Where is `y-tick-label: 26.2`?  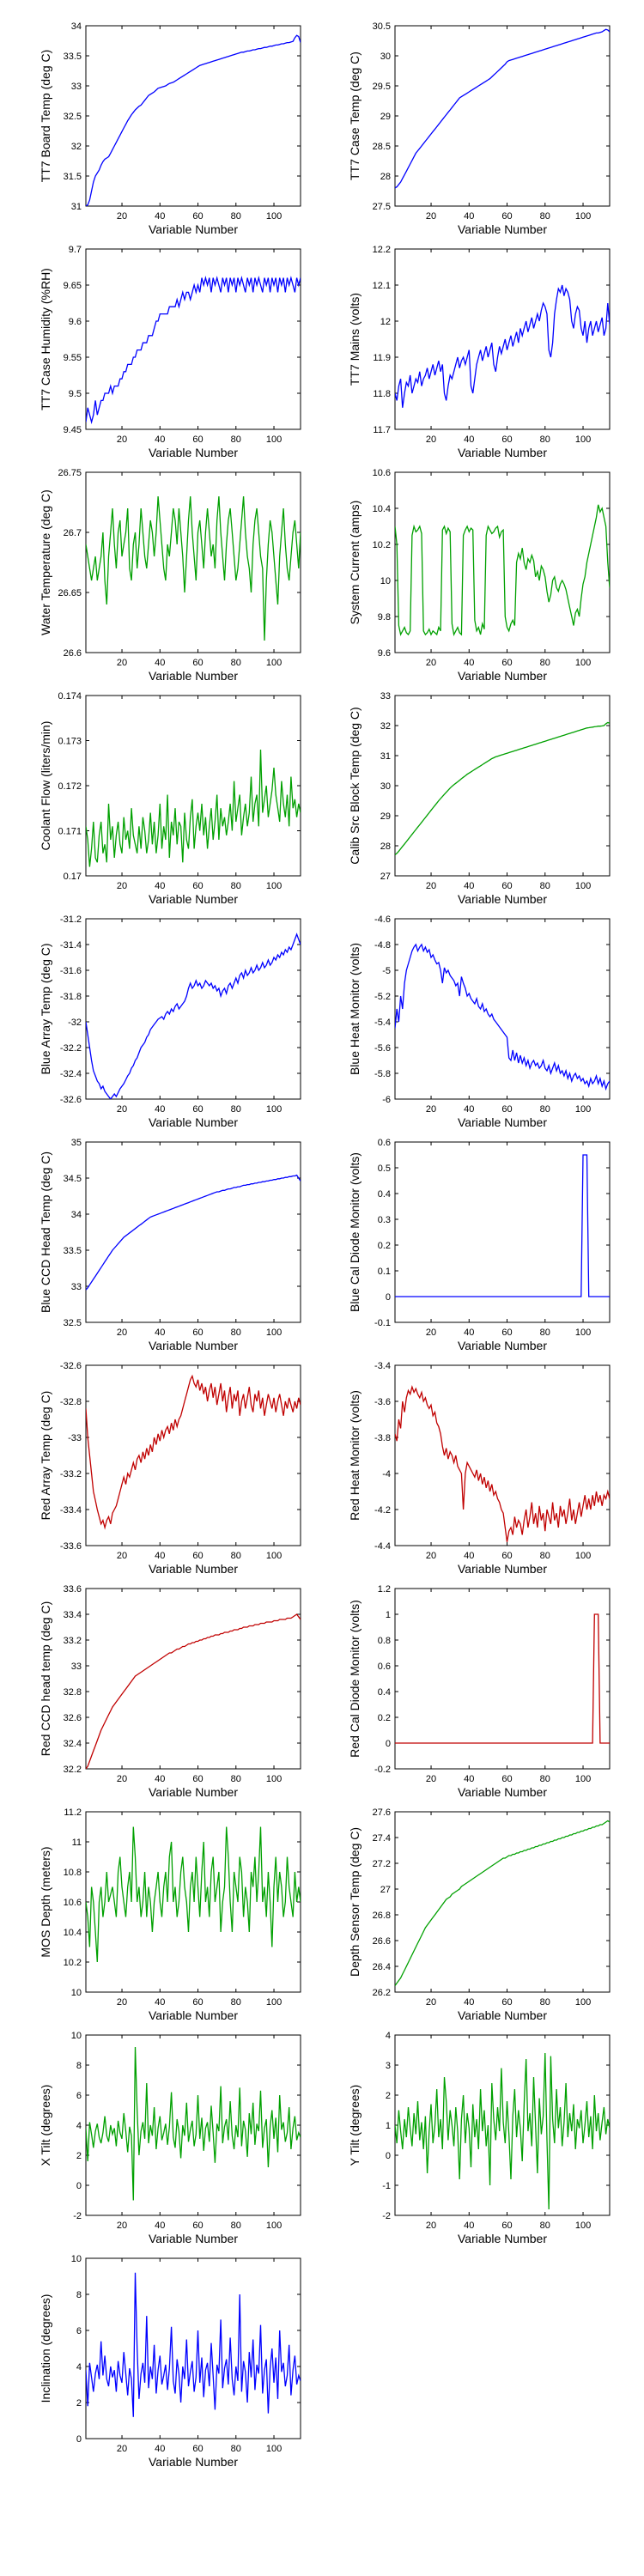 y-tick-label: 26.2 is located at coordinates (382, 1993).